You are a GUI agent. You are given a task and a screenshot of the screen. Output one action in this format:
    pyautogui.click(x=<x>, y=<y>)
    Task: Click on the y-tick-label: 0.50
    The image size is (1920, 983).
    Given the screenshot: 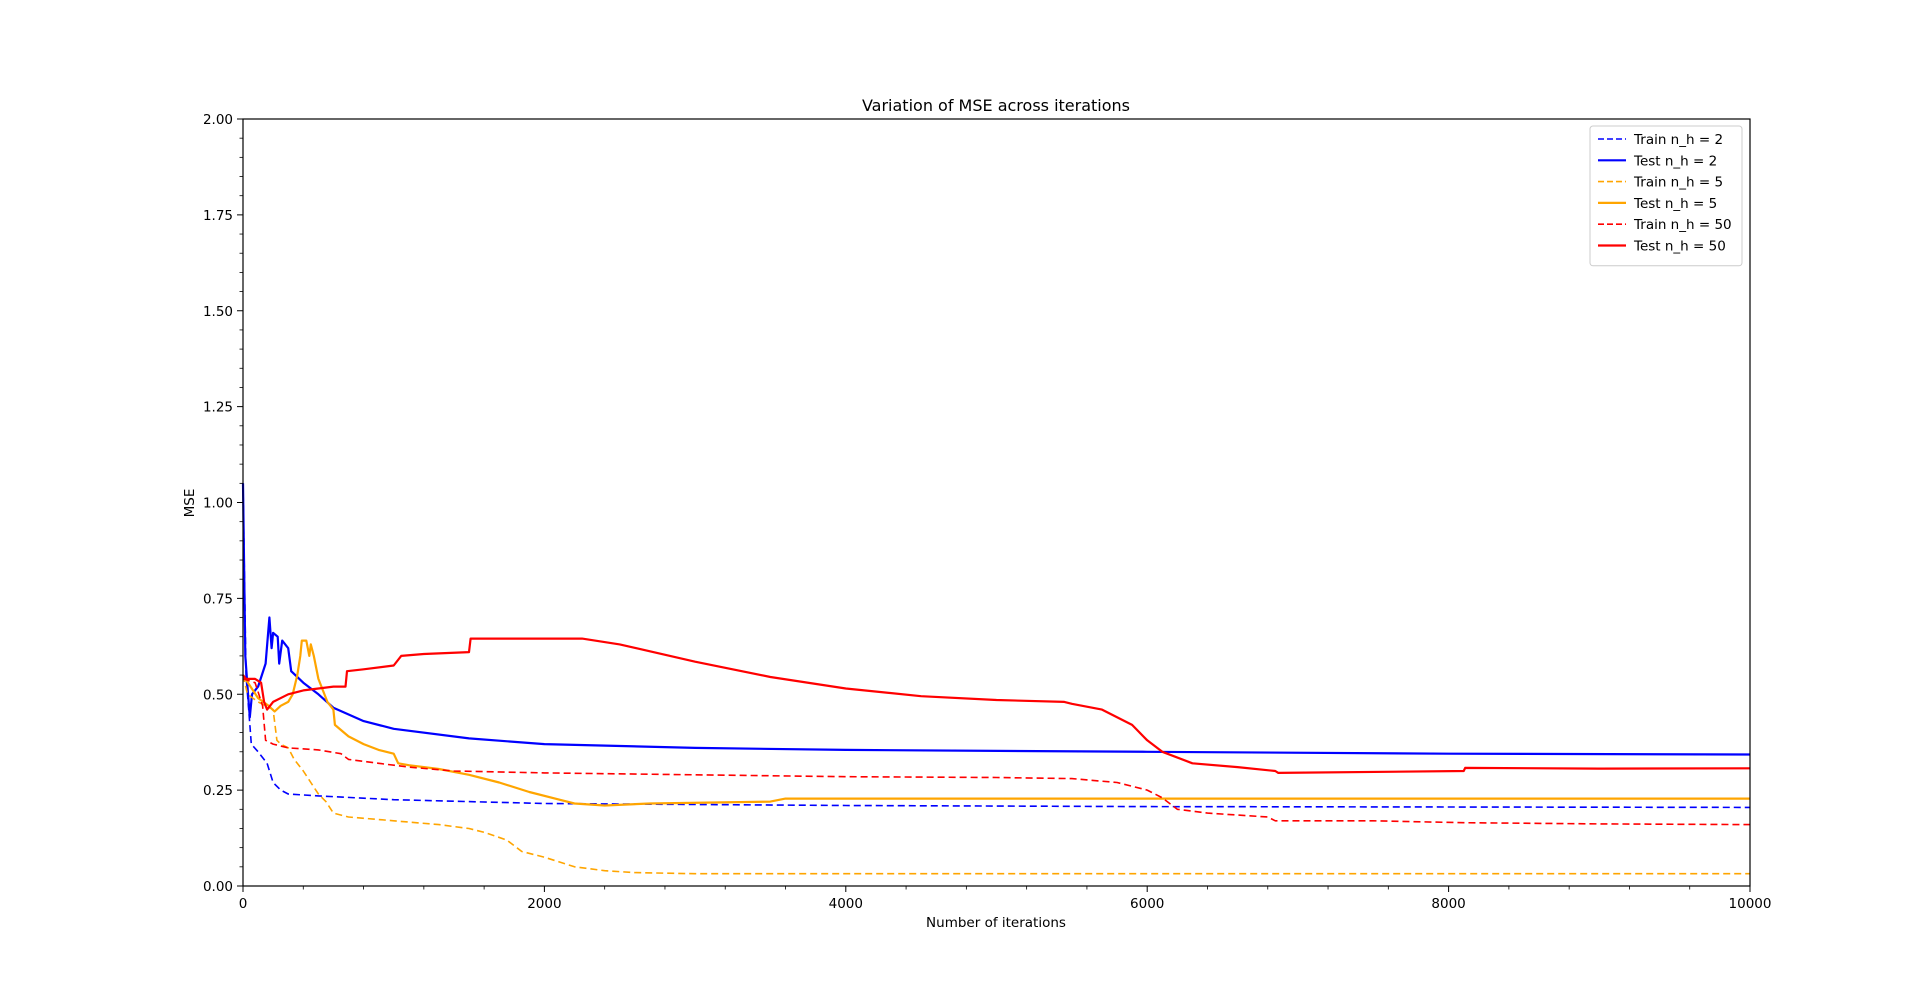 What is the action you would take?
    pyautogui.click(x=218, y=695)
    